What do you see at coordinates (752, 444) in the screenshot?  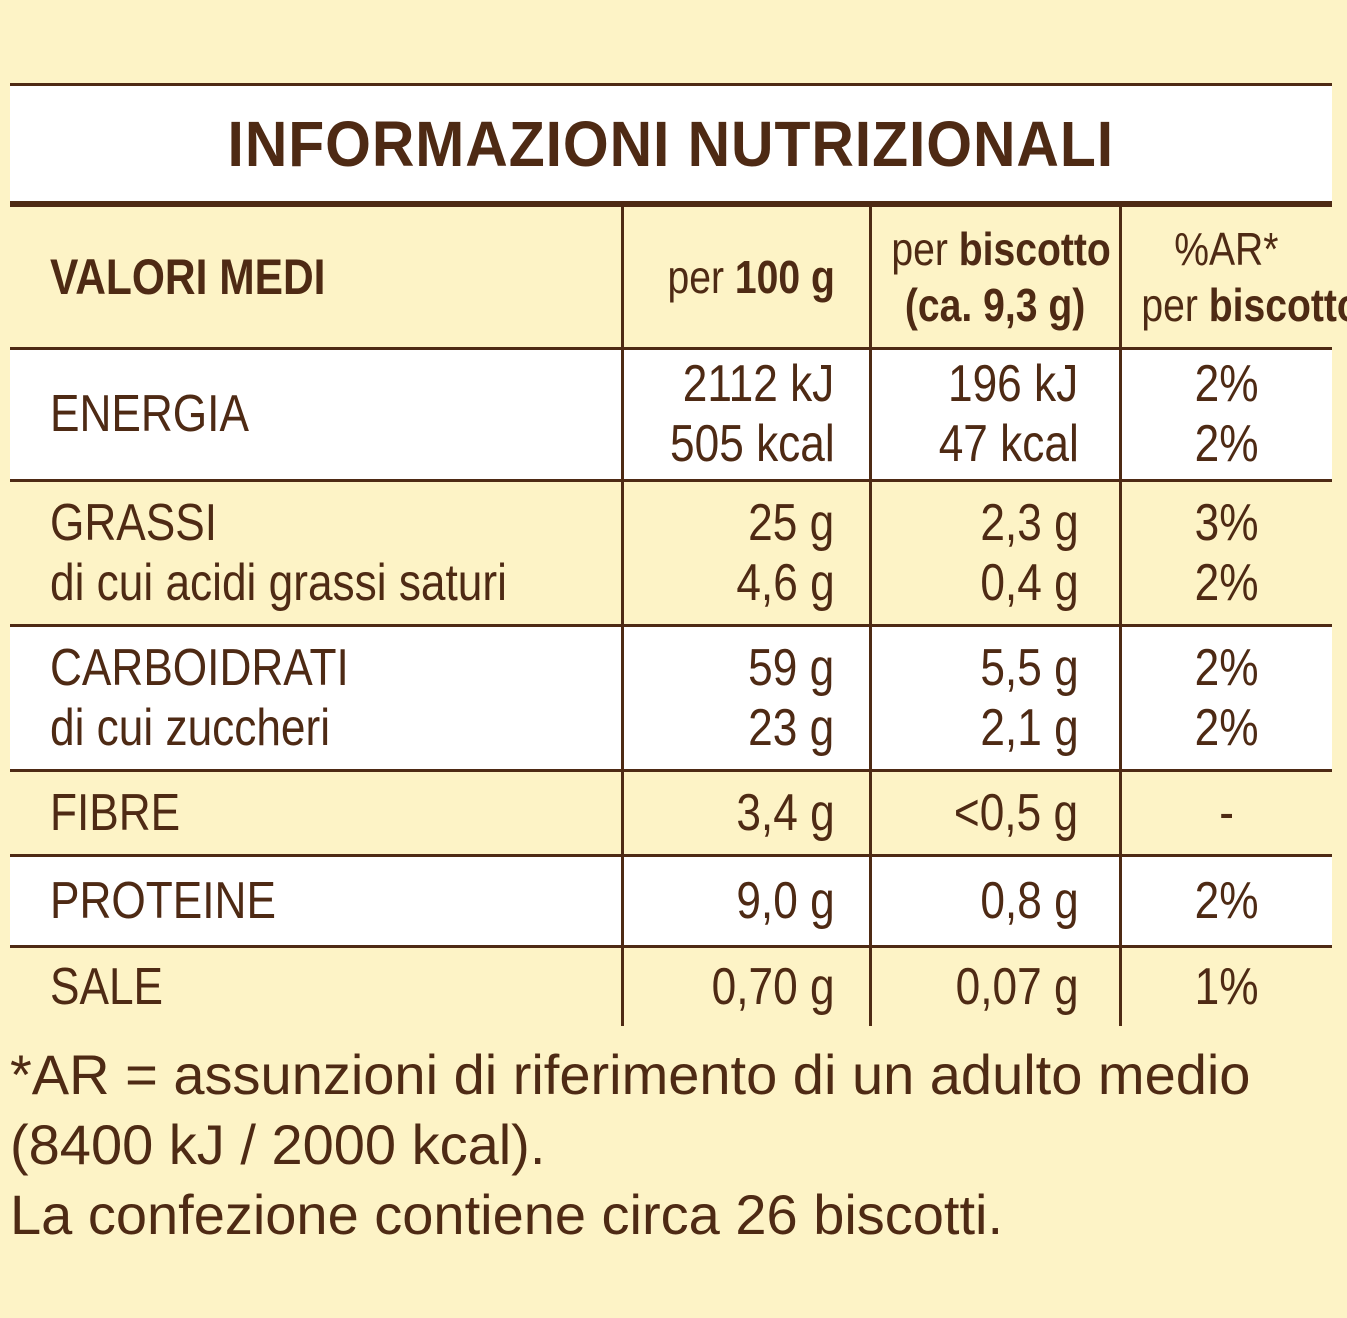 I see `row-sub-per100: 505 kcal` at bounding box center [752, 444].